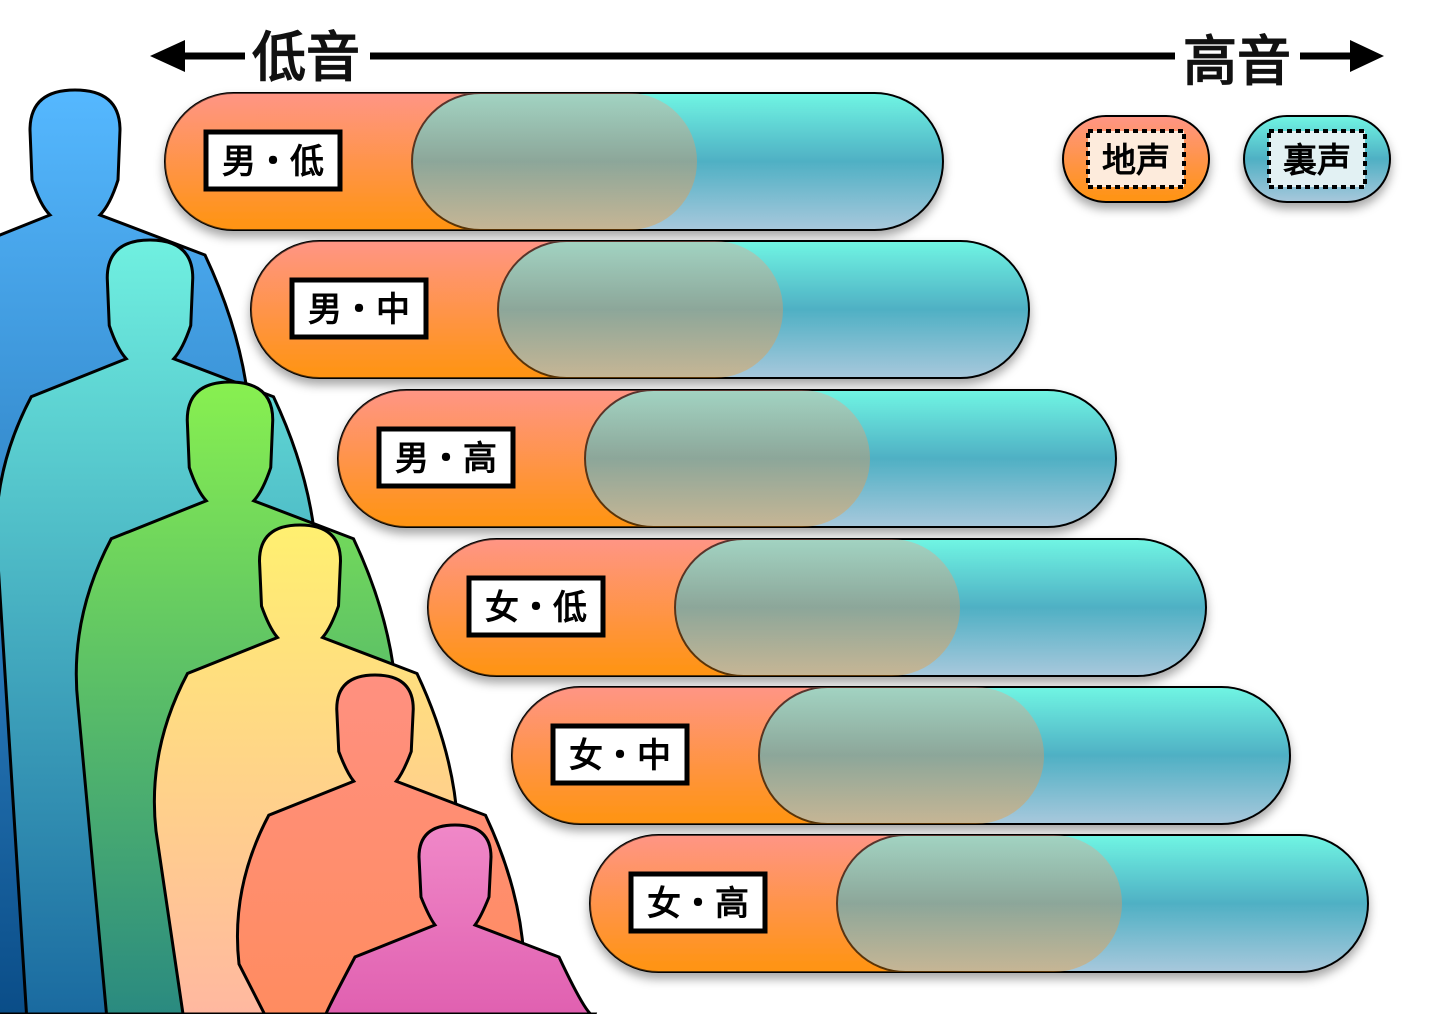  I want to click on legend: 地声 裏声, so click(1226, 159).